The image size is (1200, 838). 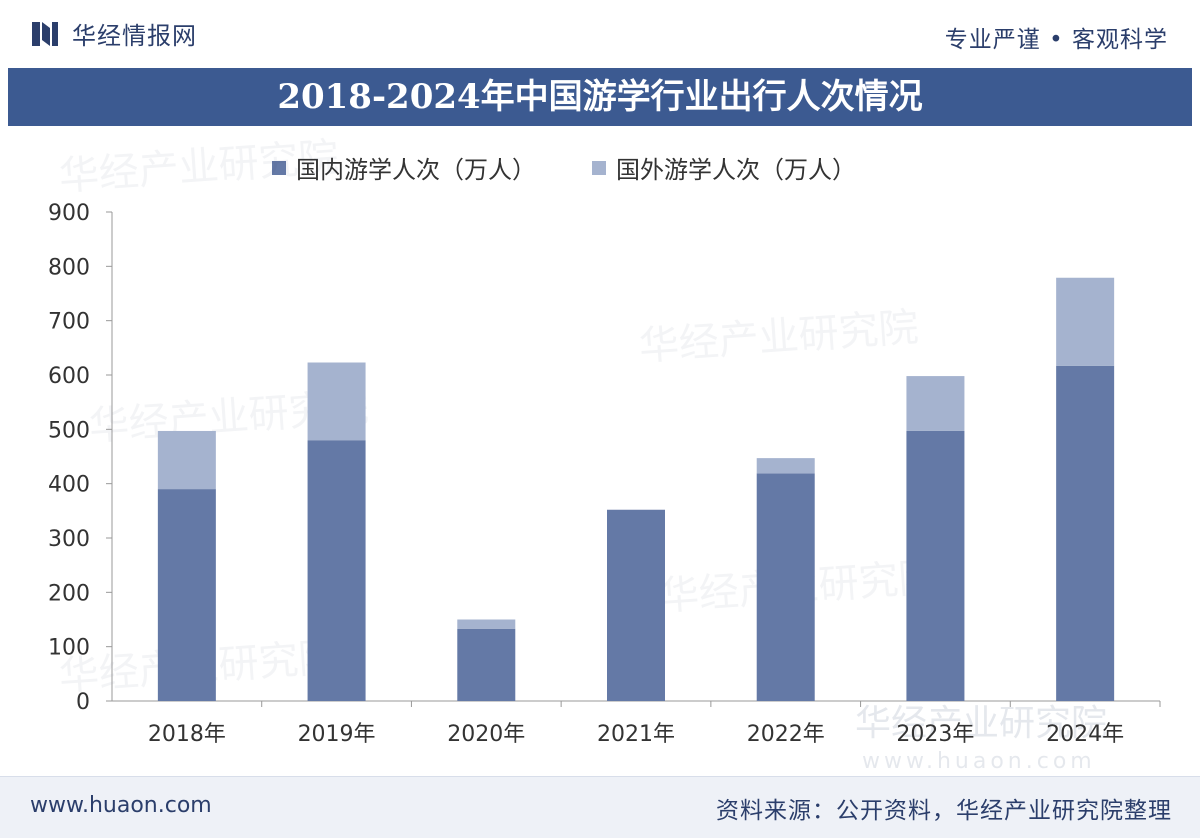 I want to click on y-tick-label: 700, so click(x=69, y=322).